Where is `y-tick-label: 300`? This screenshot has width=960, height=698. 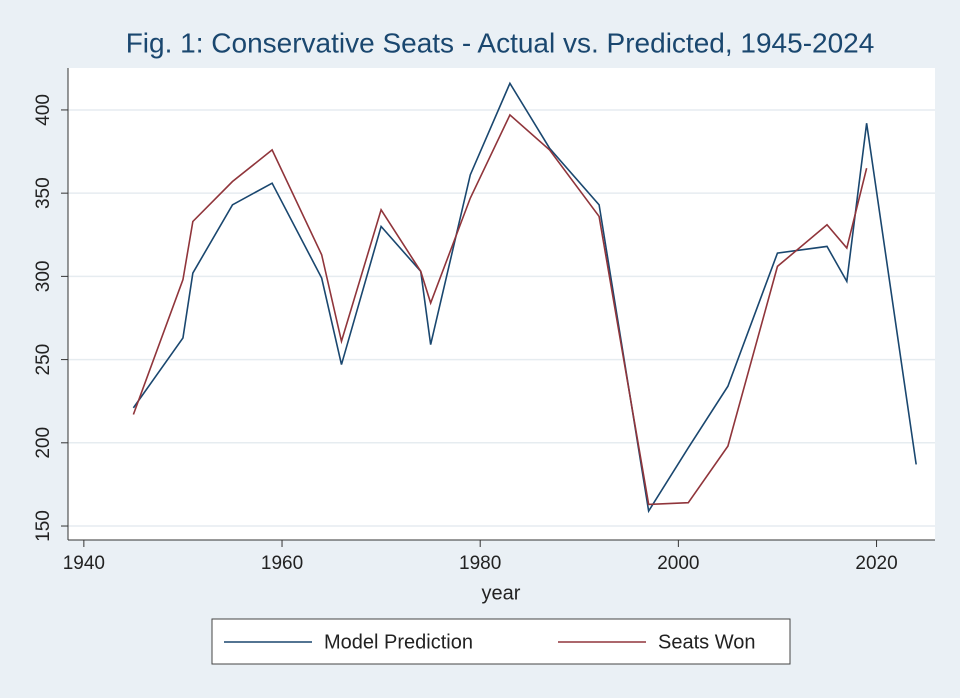 y-tick-label: 300 is located at coordinates (43, 277).